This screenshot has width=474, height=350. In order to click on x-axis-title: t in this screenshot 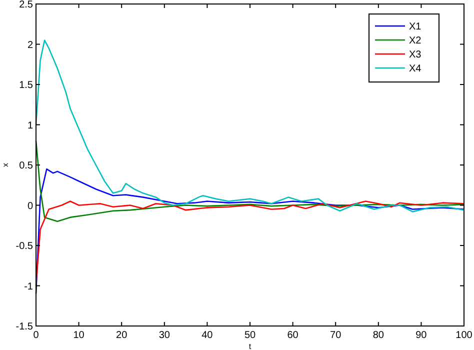, I will do `click(250, 346)`.